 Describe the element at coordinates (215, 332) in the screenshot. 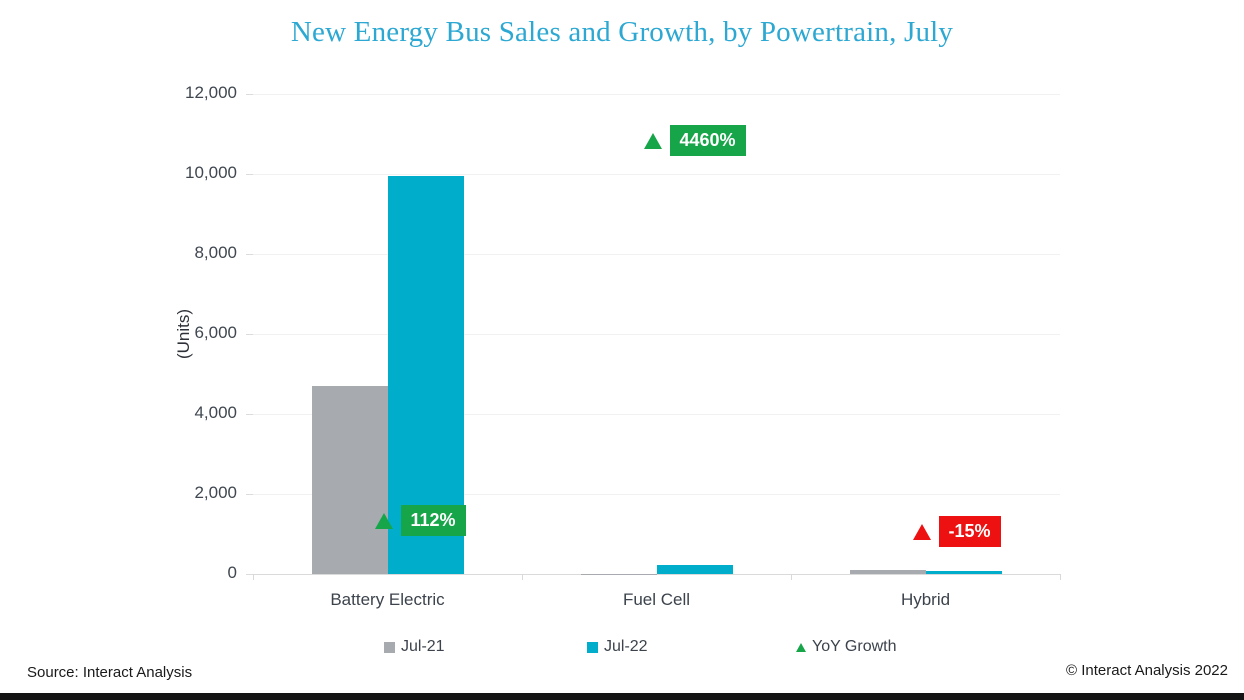

I see `y-tick-label: 6,000` at that location.